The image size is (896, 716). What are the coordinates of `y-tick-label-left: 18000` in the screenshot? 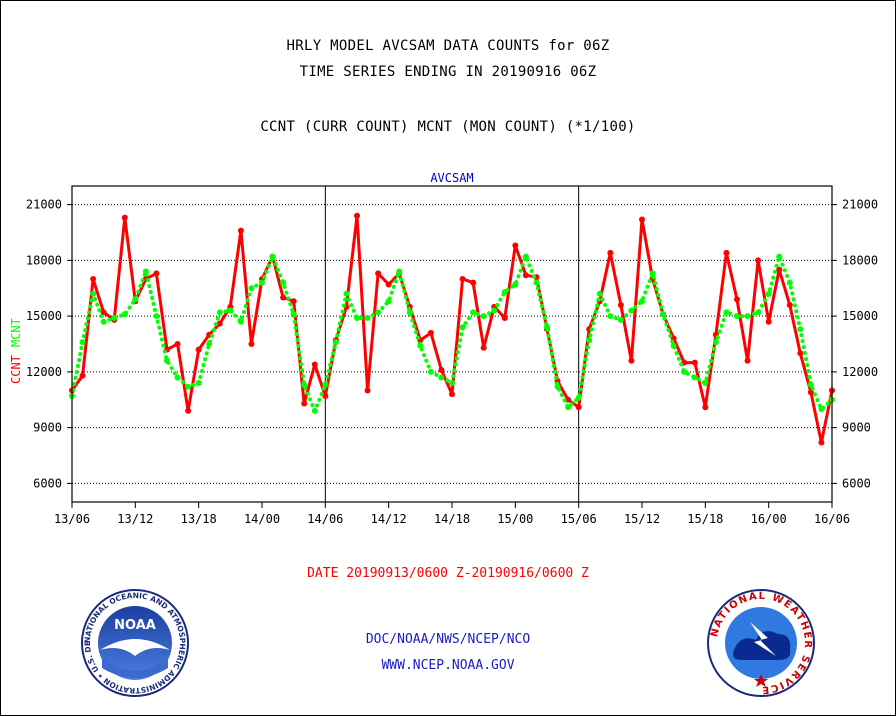 It's located at (44, 260).